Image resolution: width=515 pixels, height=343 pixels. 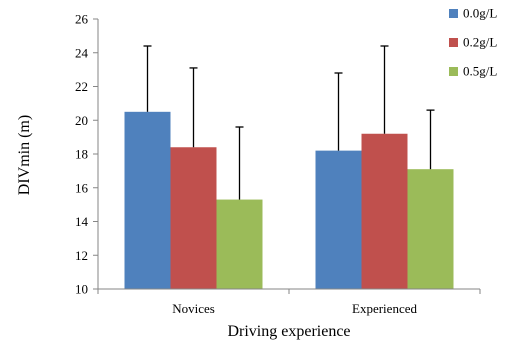 I want to click on legend-swatch-0.0g/L, so click(x=453, y=13).